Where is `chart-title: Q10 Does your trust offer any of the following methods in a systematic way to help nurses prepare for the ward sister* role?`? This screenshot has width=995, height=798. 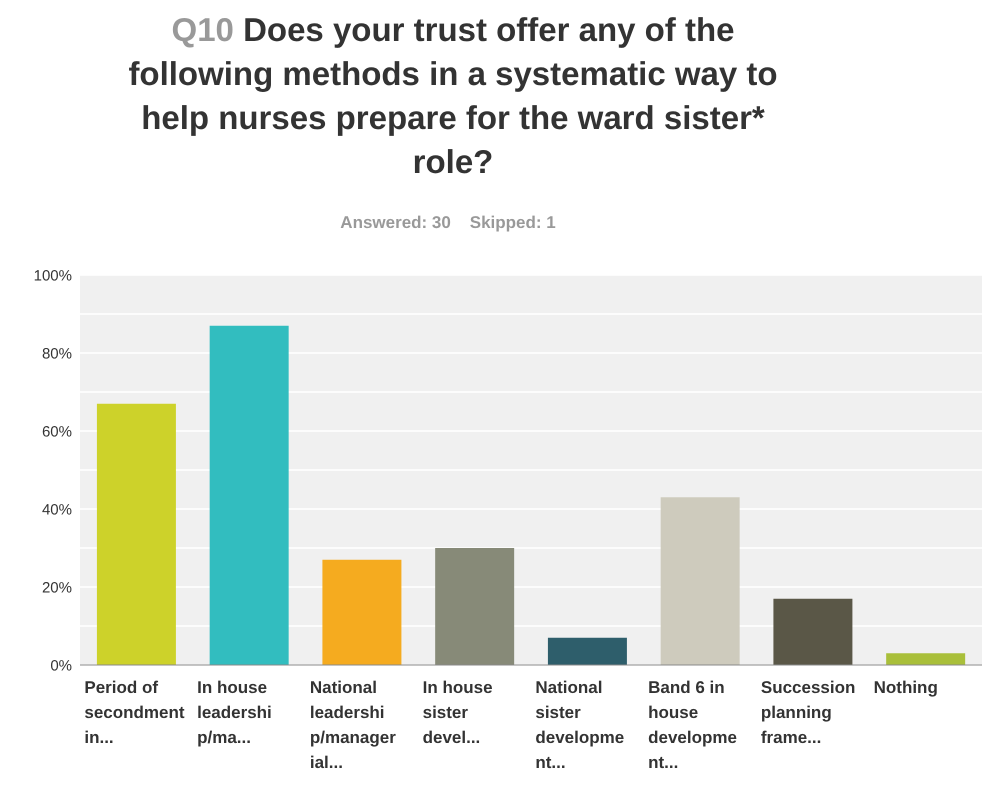
chart-title: Q10 Does your trust offer any of the following methods in a systematic way to help nurses prepare for the ward sister* role? is located at coordinates (453, 96).